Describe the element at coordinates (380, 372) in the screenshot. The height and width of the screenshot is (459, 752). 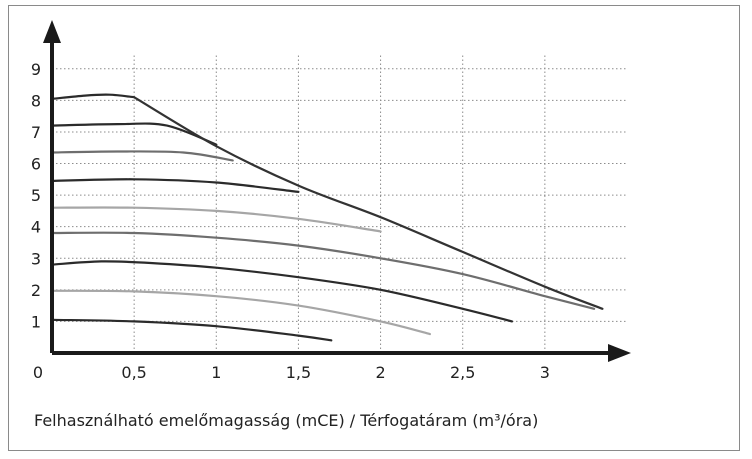
I see `x-tick-label: 2` at that location.